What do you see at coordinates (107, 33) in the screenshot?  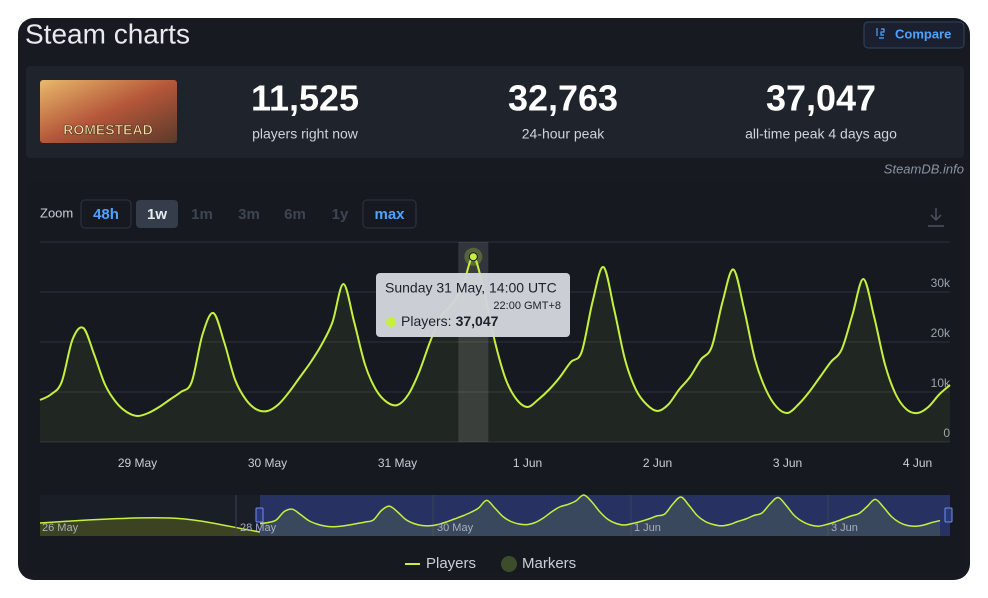 I see `page-title: Steam charts` at bounding box center [107, 33].